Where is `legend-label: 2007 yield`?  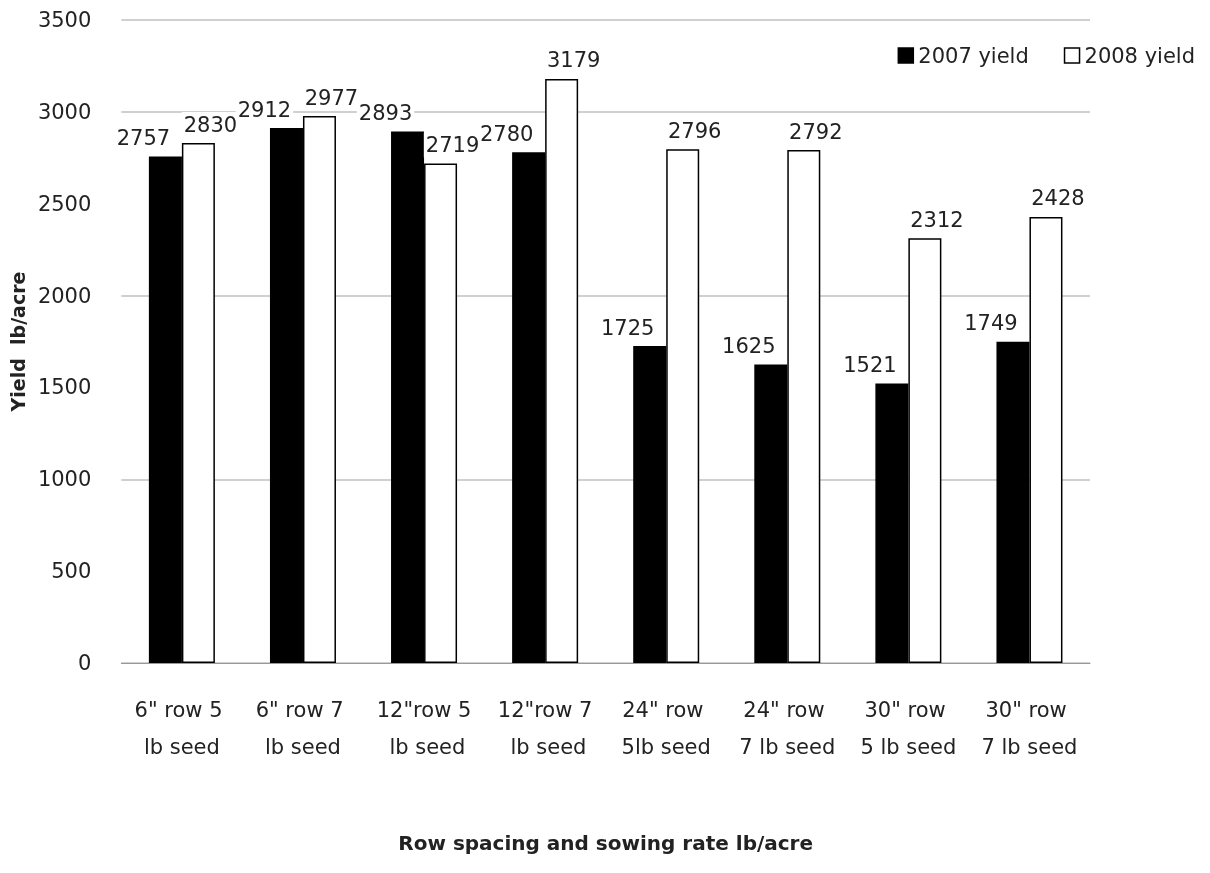 legend-label: 2007 yield is located at coordinates (973, 55).